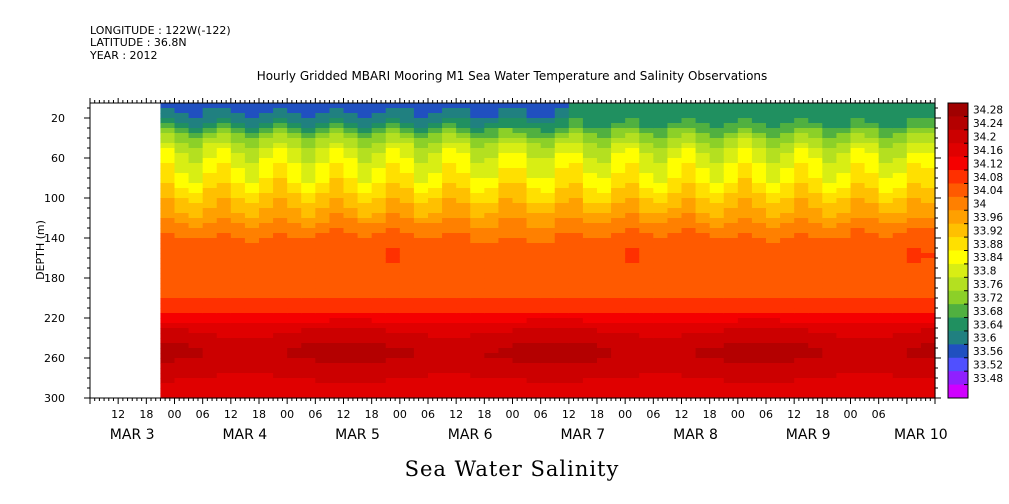 The image size is (1009, 504). Describe the element at coordinates (988, 298) in the screenshot. I see `colorbar-label: 33.72` at that location.